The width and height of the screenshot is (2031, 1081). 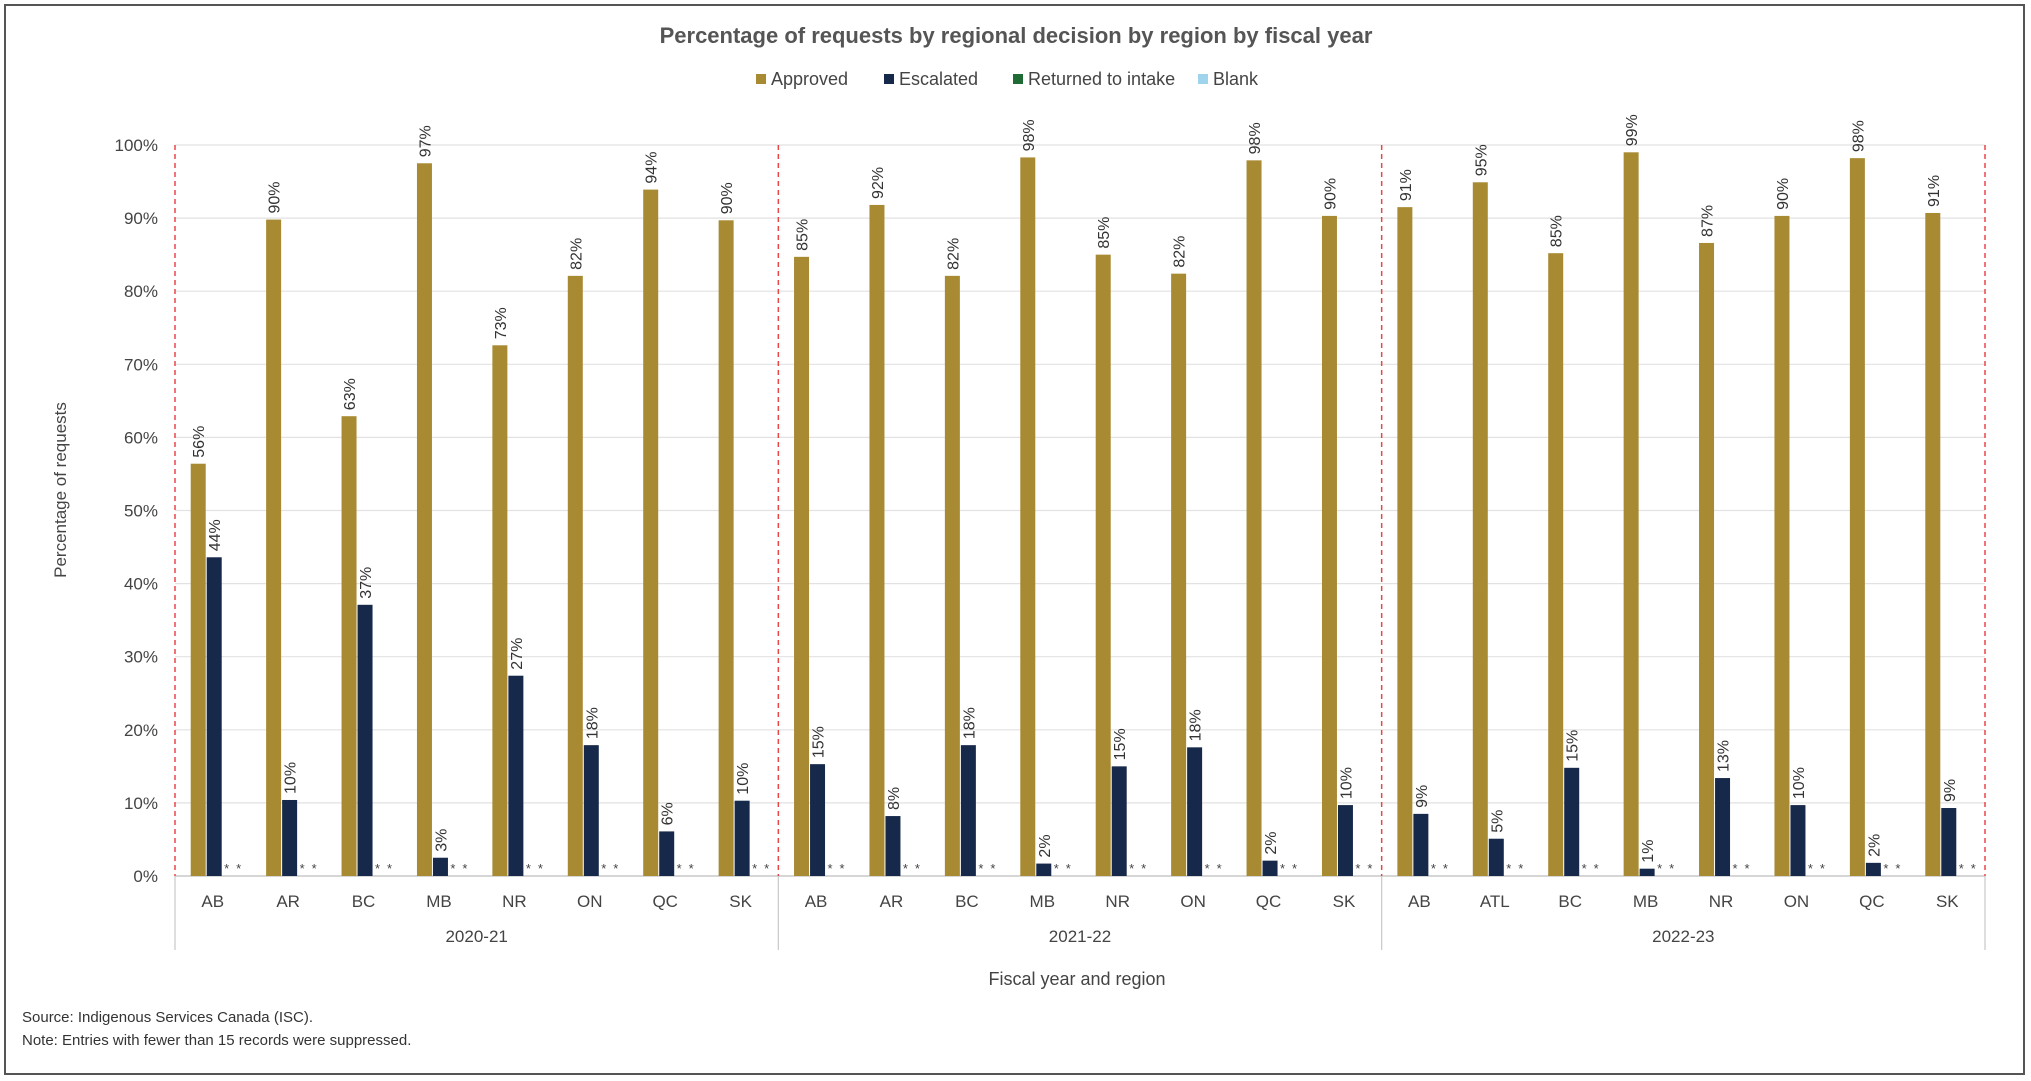 What do you see at coordinates (1120, 744) in the screenshot?
I see `data-label-escalated: 15%` at bounding box center [1120, 744].